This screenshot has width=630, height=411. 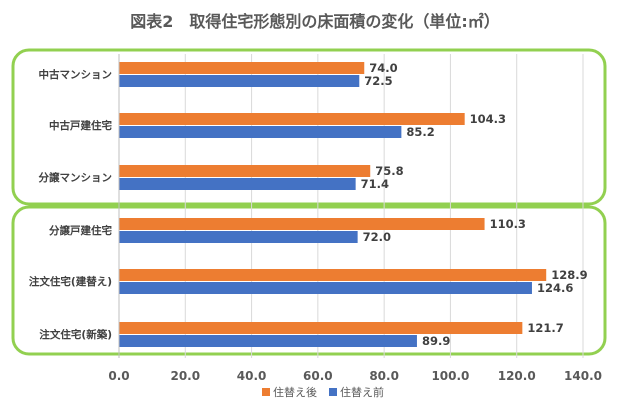 What do you see at coordinates (555, 288) in the screenshot?
I see `data-label: 124.6` at bounding box center [555, 288].